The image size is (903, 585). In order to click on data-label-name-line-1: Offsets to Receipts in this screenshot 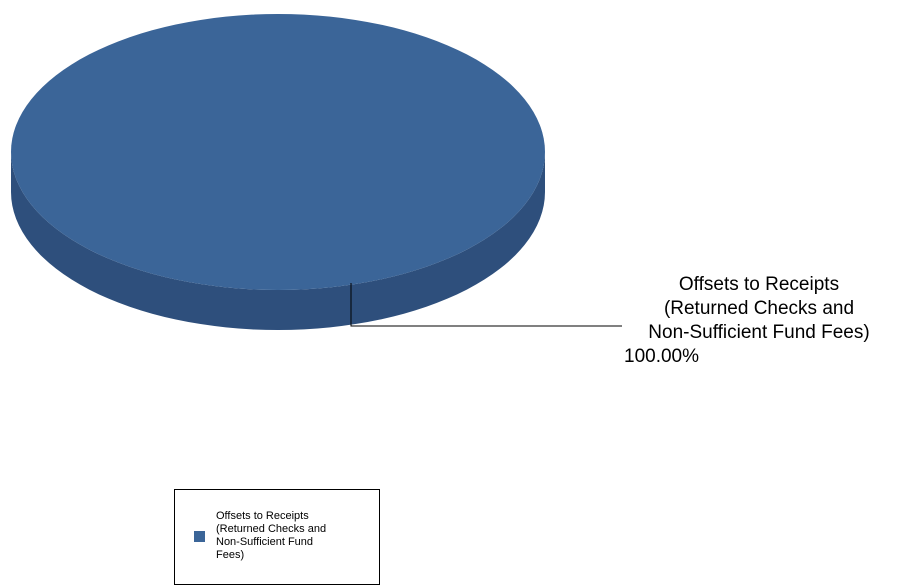, I will do `click(759, 284)`.